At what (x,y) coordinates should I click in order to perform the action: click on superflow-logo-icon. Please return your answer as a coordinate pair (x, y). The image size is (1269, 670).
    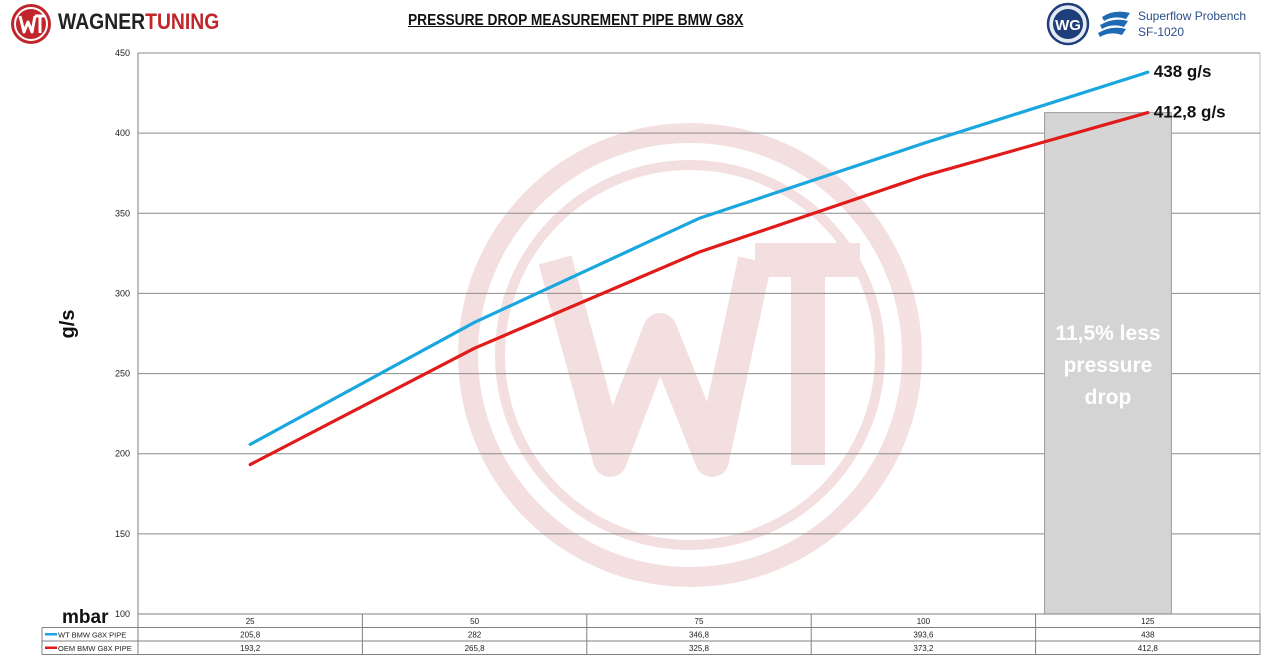
    Looking at the image, I should click on (1114, 24).